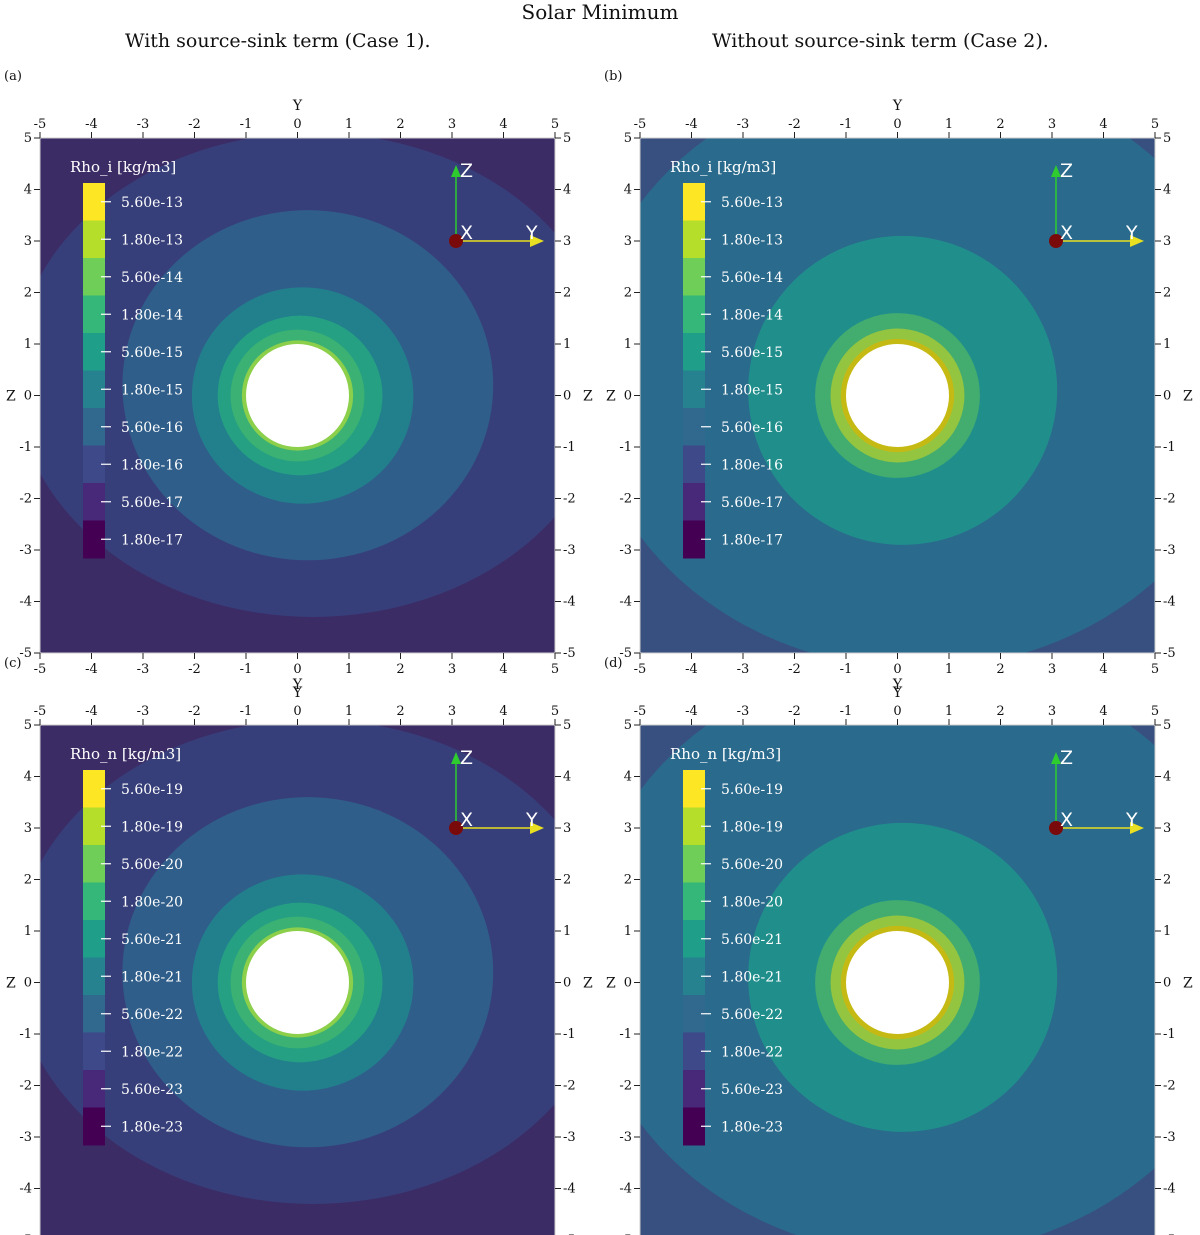 This screenshot has width=1200, height=1235. Describe the element at coordinates (123, 167) in the screenshot. I see `colorbar-title: Rho_i [kg/m3]` at that location.